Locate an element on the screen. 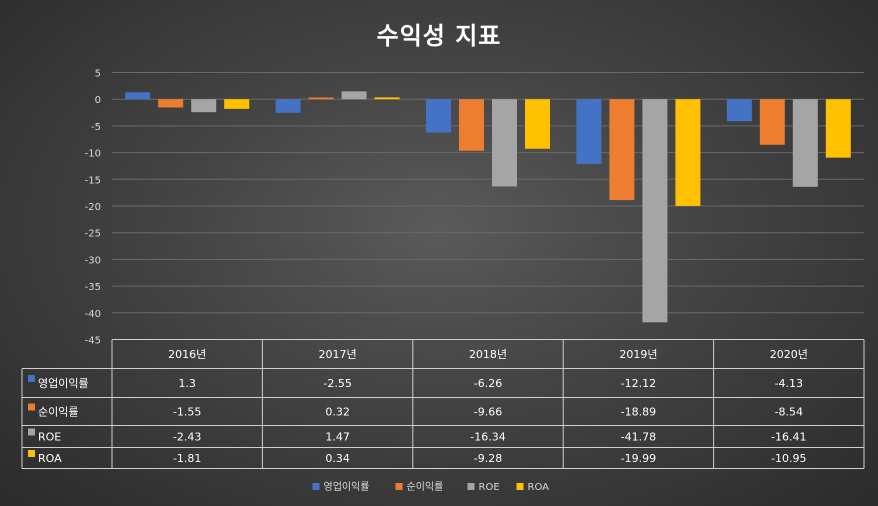 This screenshot has width=878, height=506. y-tick-label: 5 is located at coordinates (98, 74).